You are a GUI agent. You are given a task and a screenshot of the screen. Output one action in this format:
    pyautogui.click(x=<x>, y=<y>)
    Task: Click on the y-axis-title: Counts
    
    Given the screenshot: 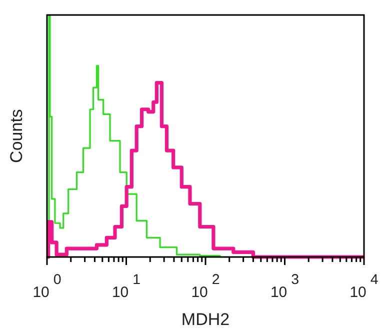 What is the action you would take?
    pyautogui.click(x=16, y=136)
    